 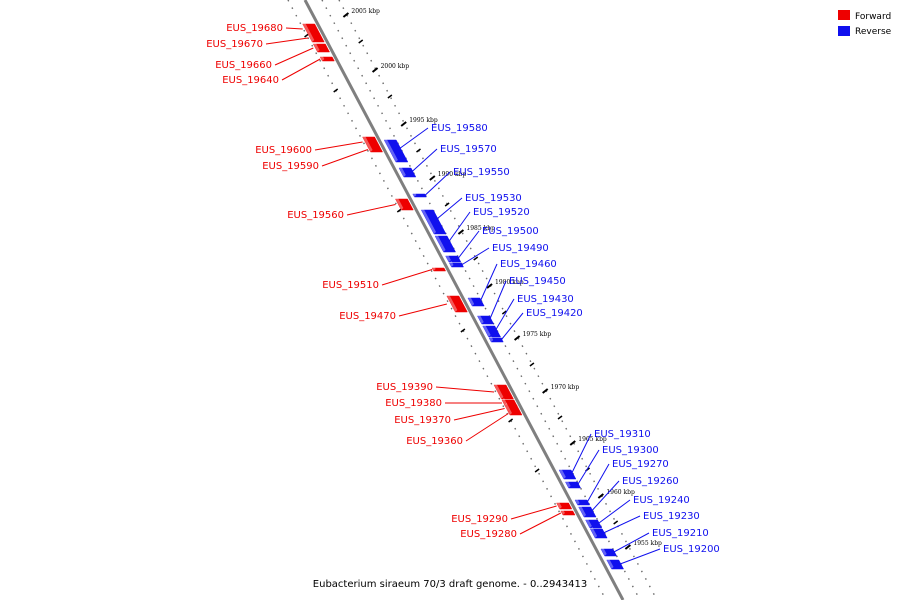 I want to click on gene-label: EUS_19490, so click(x=520, y=248).